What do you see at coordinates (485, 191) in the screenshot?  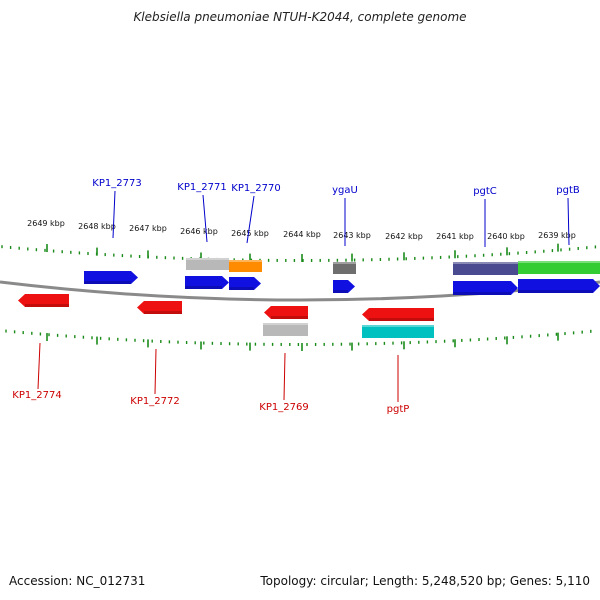 I see `forward-gene-label: pgtC` at bounding box center [485, 191].